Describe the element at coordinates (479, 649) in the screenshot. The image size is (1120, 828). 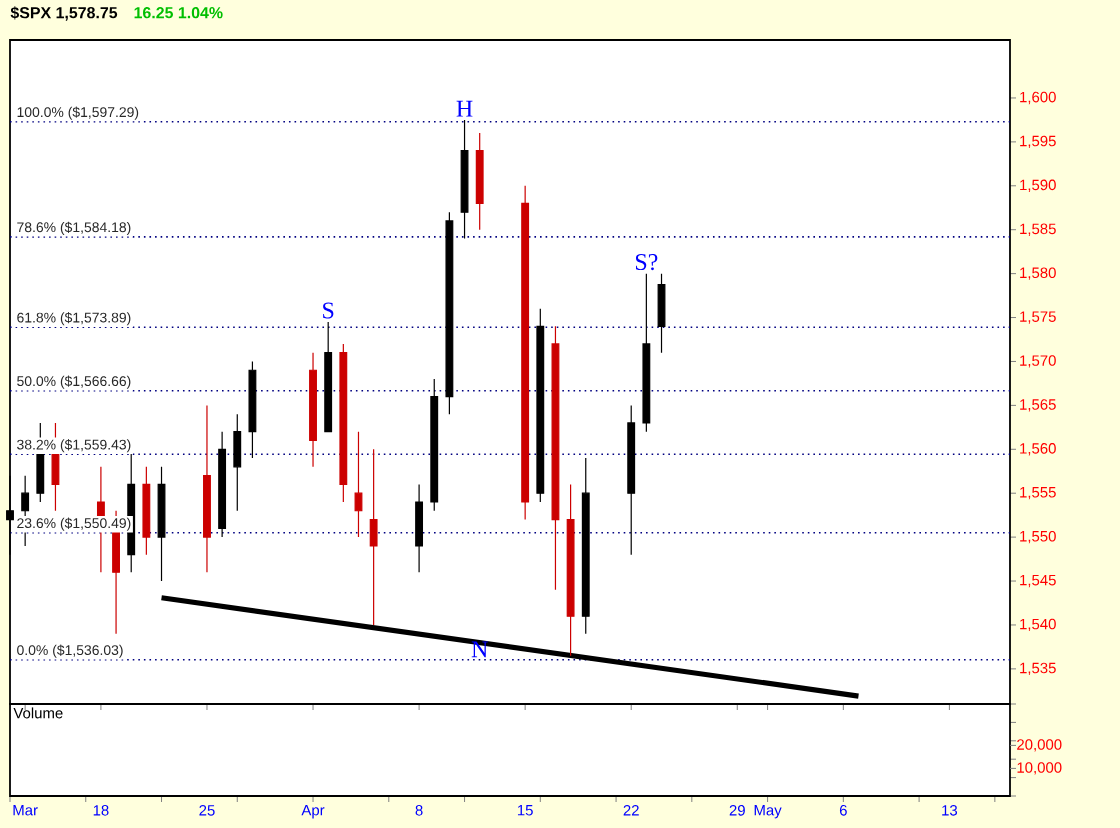
I see `annotation: N` at that location.